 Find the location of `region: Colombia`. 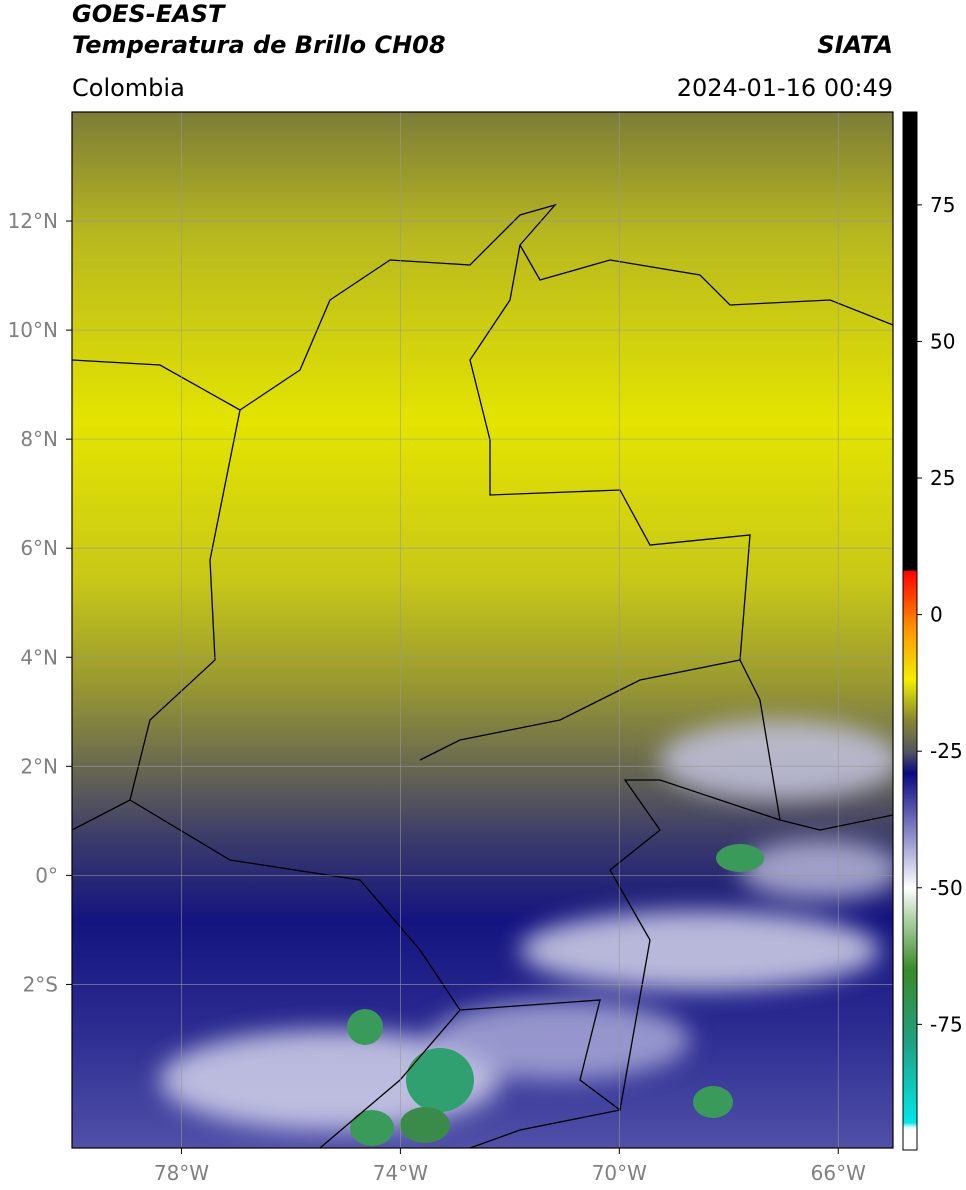

region: Colombia is located at coordinates (128, 88).